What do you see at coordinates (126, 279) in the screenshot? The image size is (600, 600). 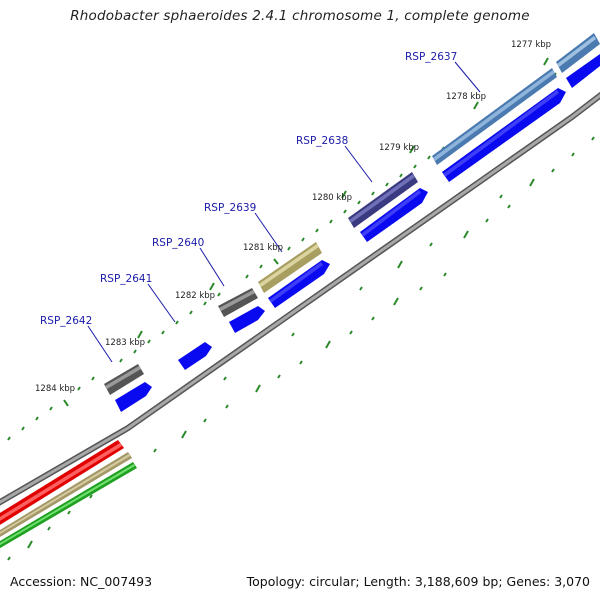 I see `gene-label-rsp-2641: RSP_2641` at bounding box center [126, 279].